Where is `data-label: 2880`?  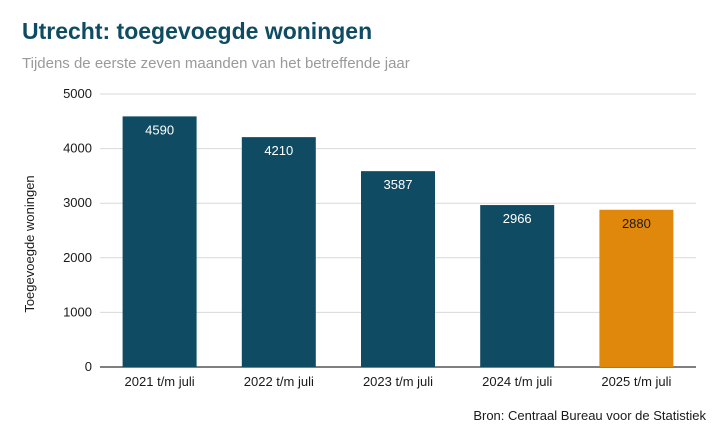
data-label: 2880 is located at coordinates (636, 223).